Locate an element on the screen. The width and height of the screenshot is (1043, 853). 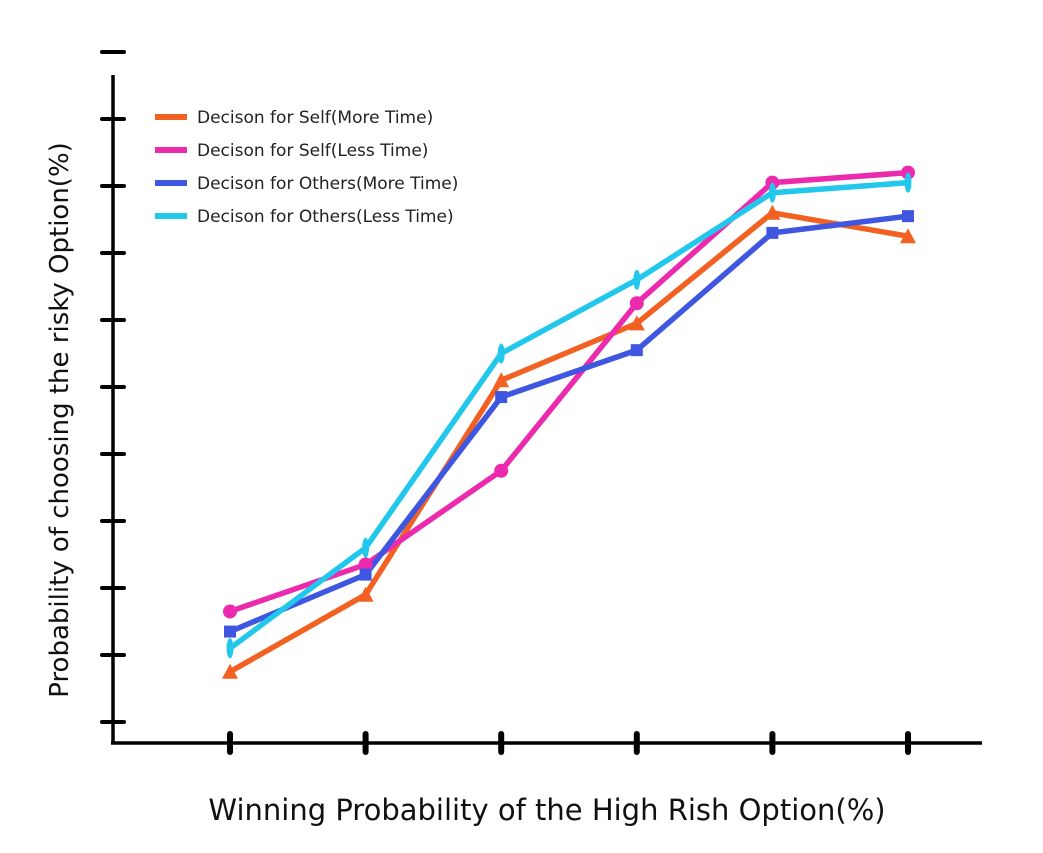
legend-label: Decison for Self(Less Time) is located at coordinates (312, 151).